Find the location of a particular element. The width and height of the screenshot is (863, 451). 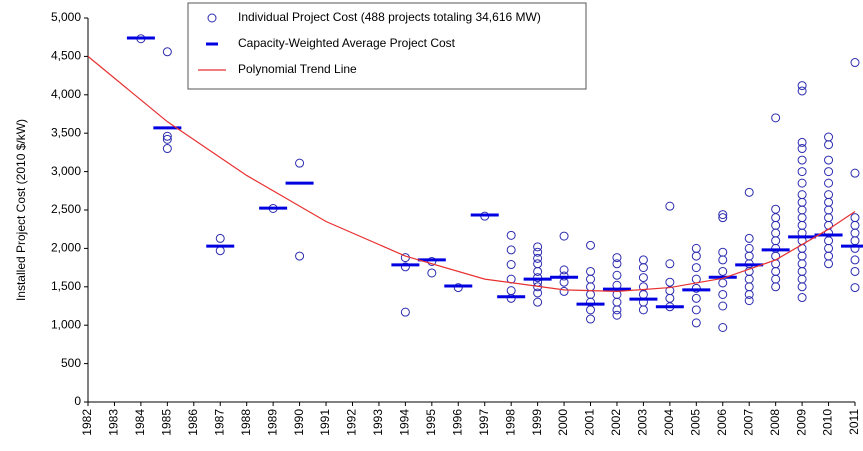

x-tick-label: 1983 is located at coordinates (114, 422).